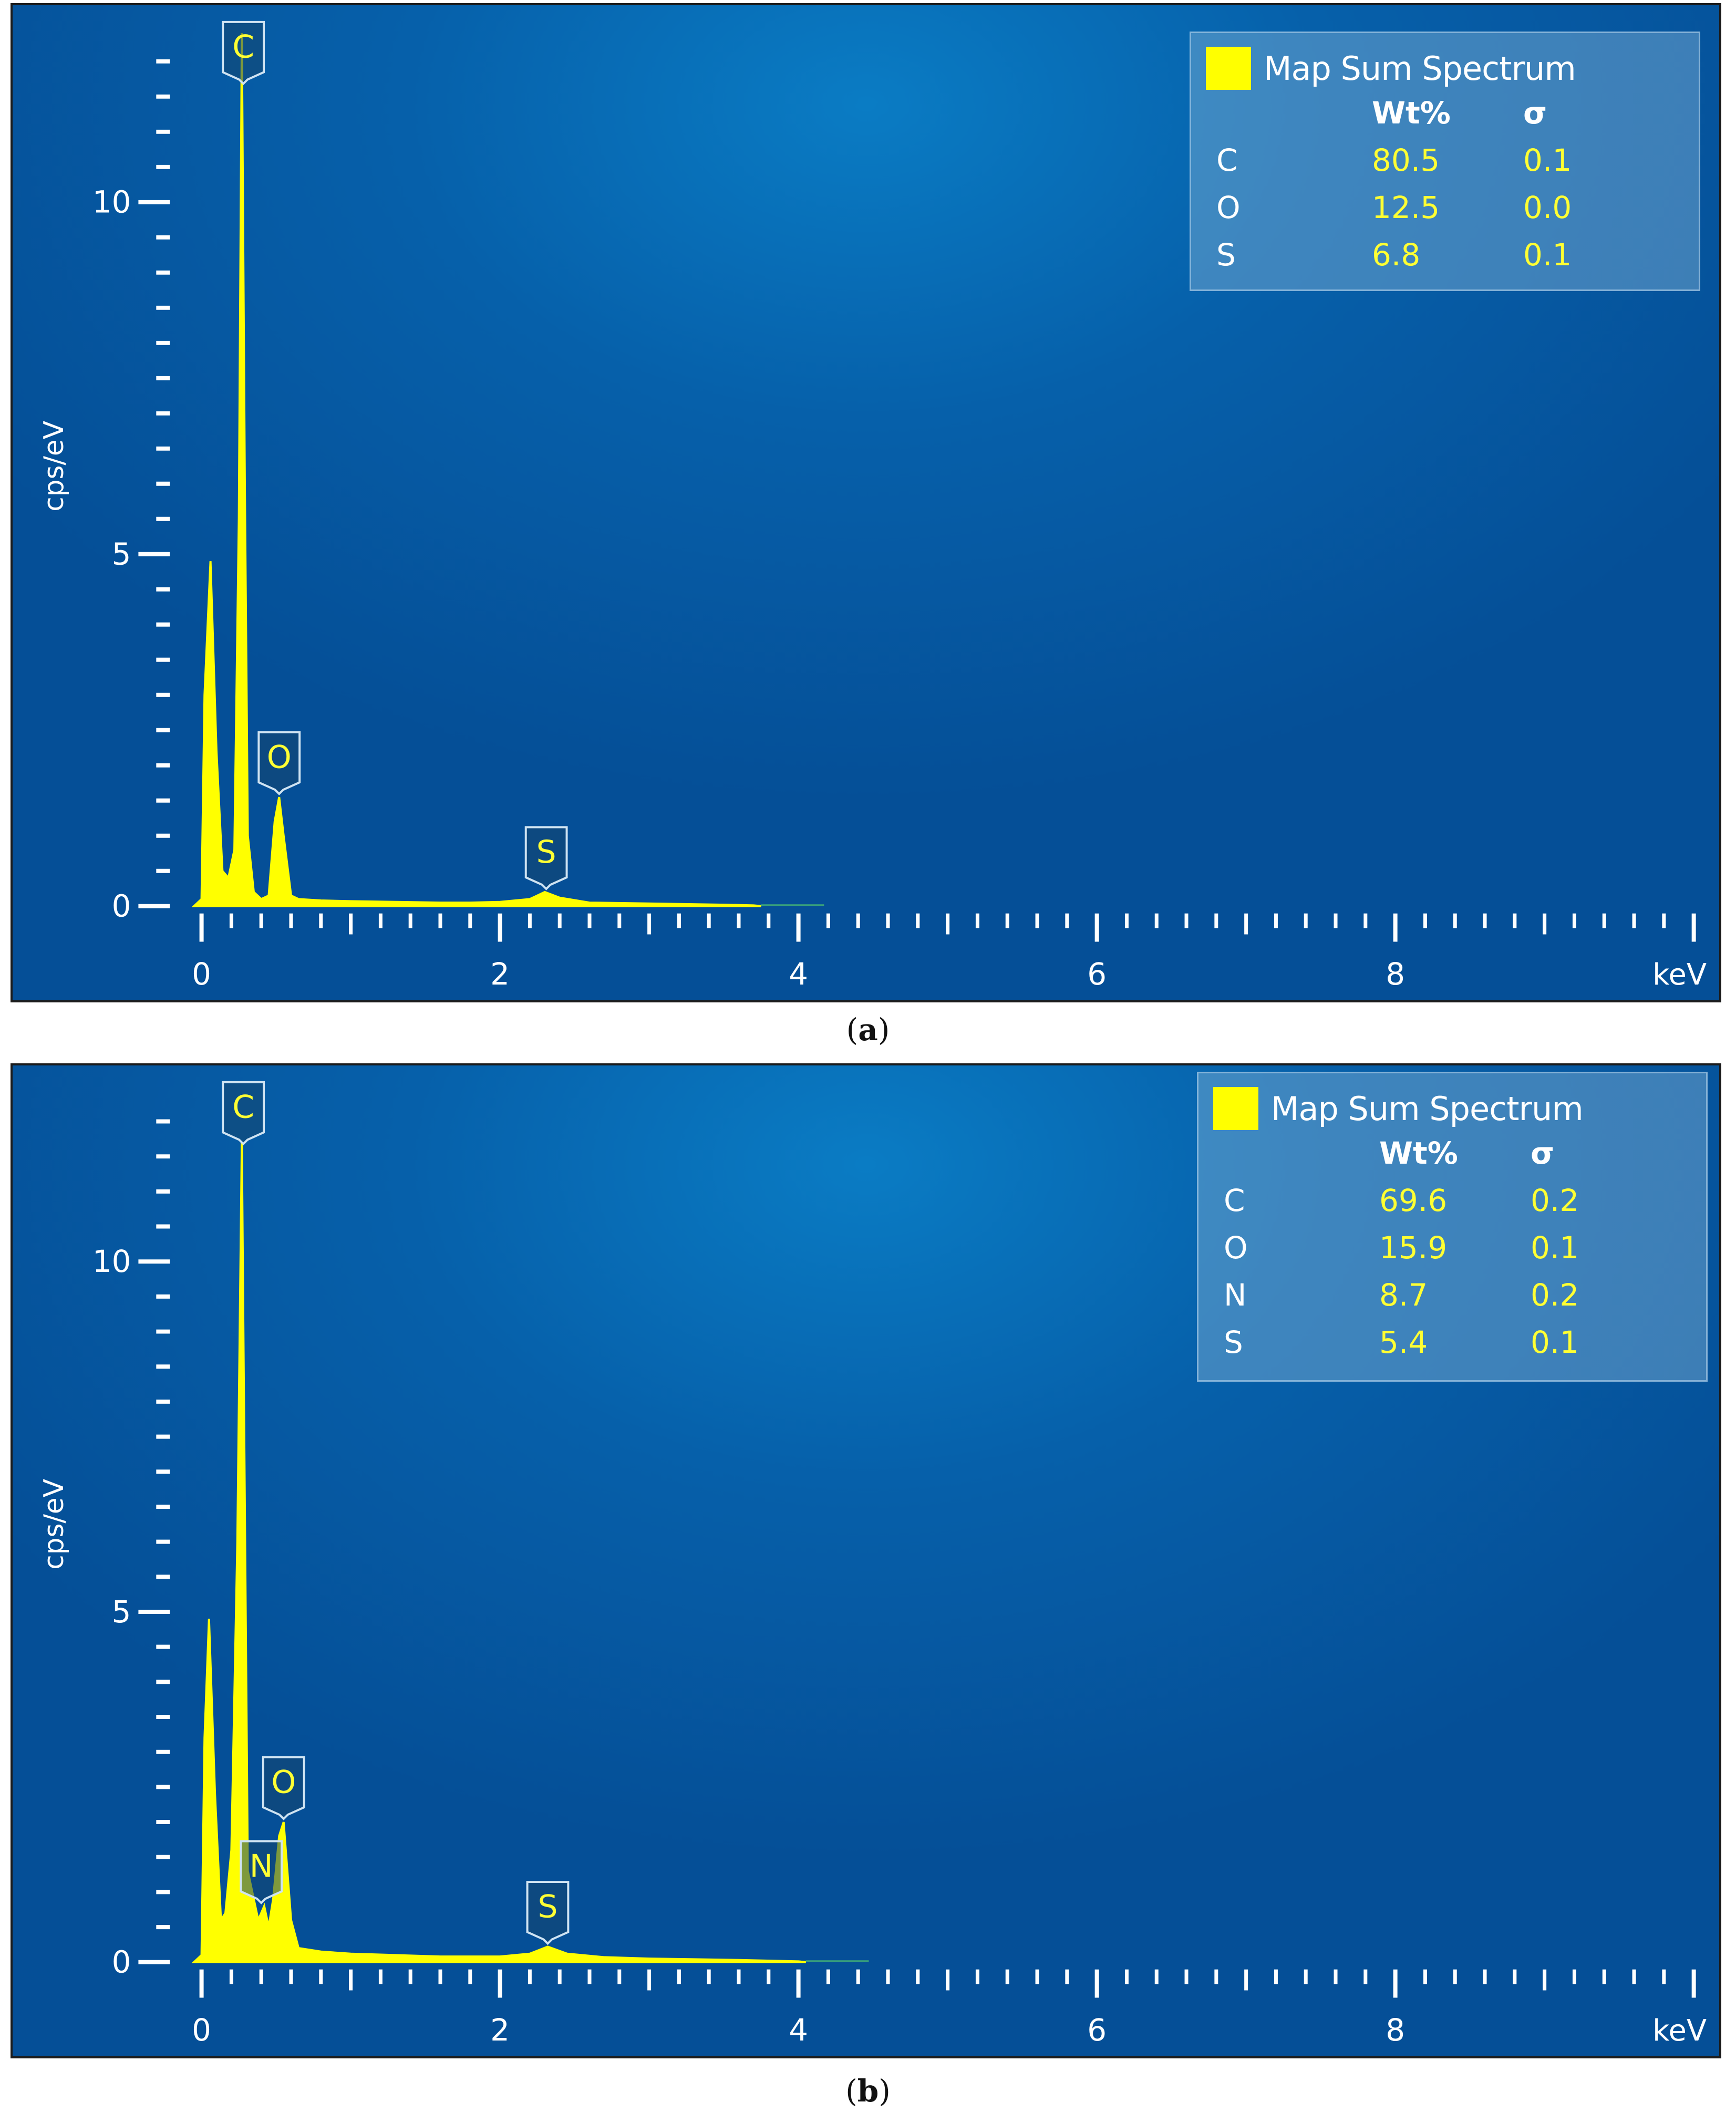 The height and width of the screenshot is (2123, 1736). I want to click on caption-b: (b), so click(868, 2091).